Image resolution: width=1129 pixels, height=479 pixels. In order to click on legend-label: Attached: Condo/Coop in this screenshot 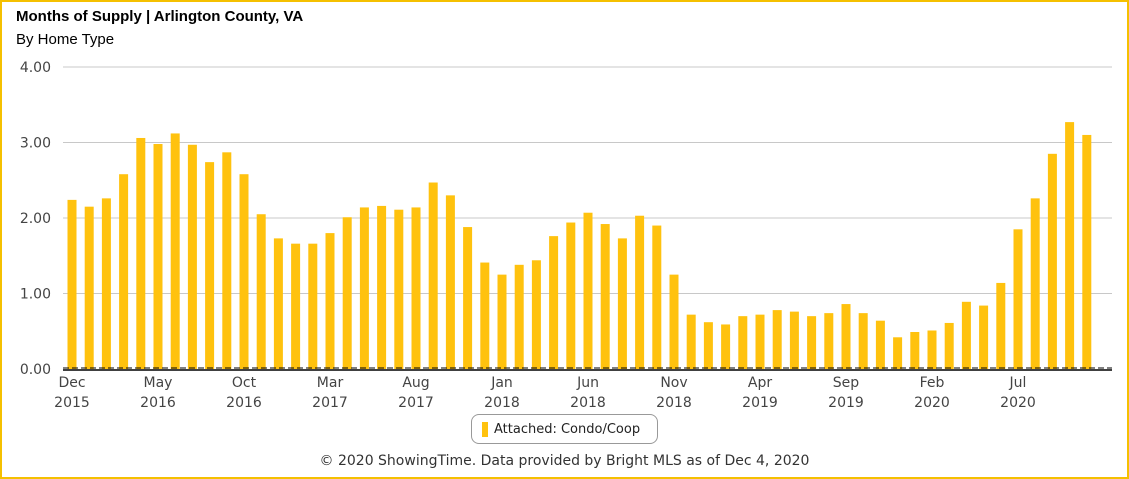, I will do `click(567, 429)`.